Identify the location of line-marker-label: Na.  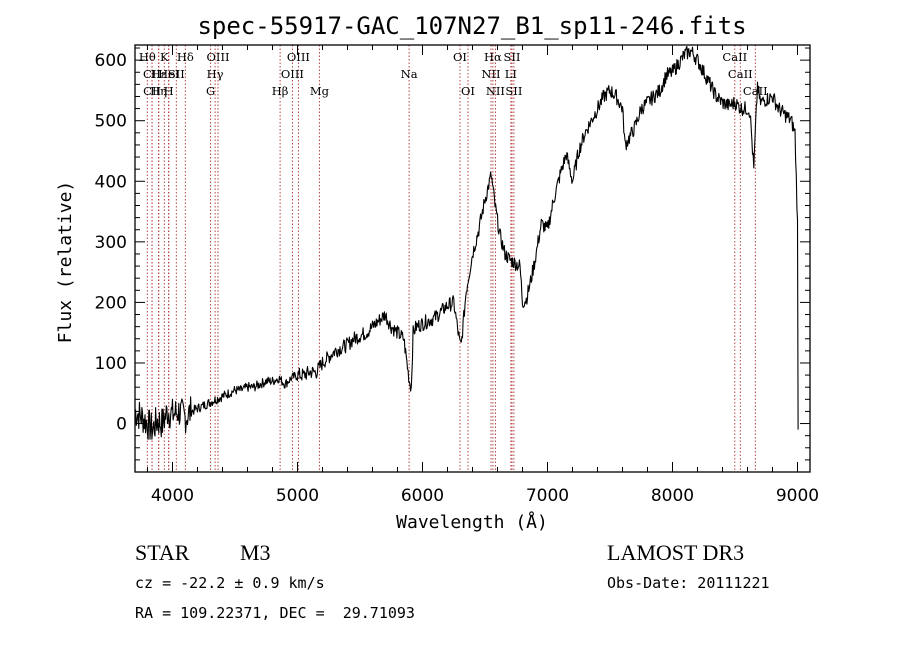
(409, 74).